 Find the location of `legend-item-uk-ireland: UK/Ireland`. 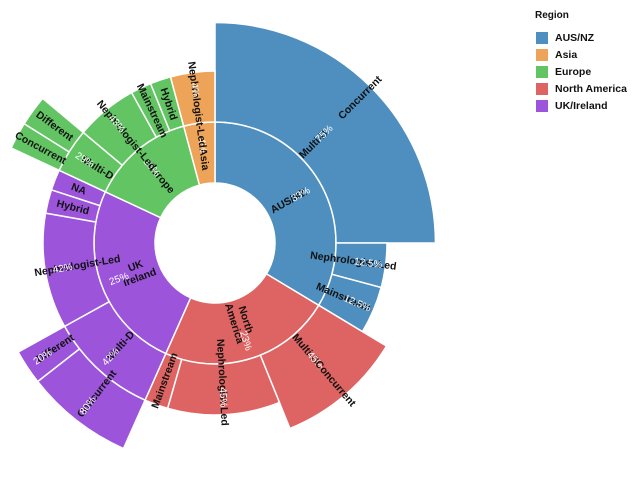

legend-item-uk-ireland: UK/Ireland is located at coordinates (585, 105).